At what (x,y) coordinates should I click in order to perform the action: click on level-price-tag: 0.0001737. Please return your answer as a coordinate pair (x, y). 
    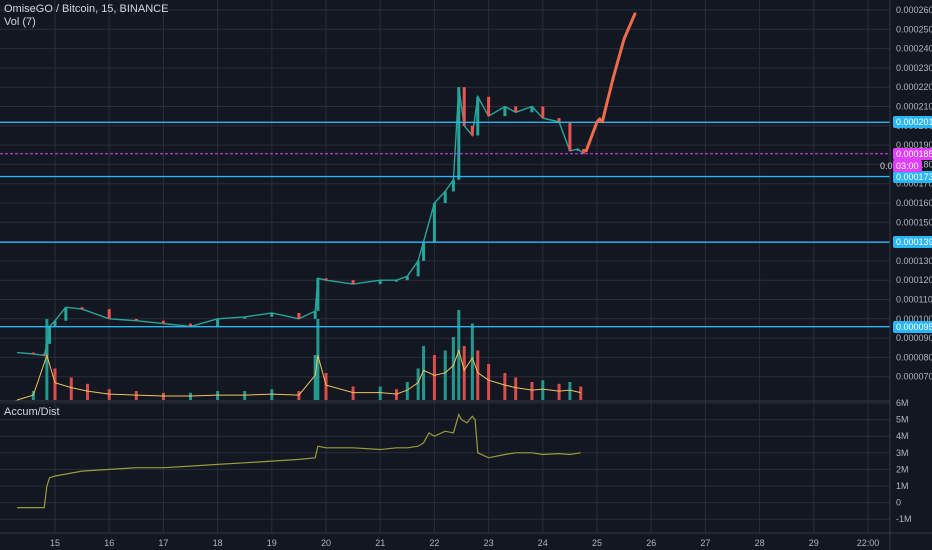
    Looking at the image, I should click on (912, 176).